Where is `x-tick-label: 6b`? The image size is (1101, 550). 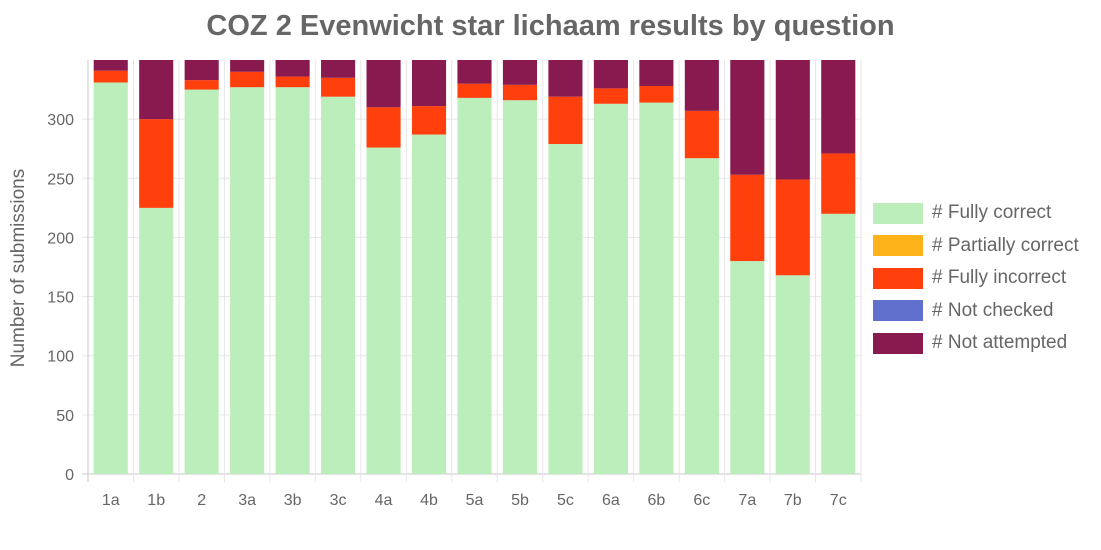
x-tick-label: 6b is located at coordinates (656, 500).